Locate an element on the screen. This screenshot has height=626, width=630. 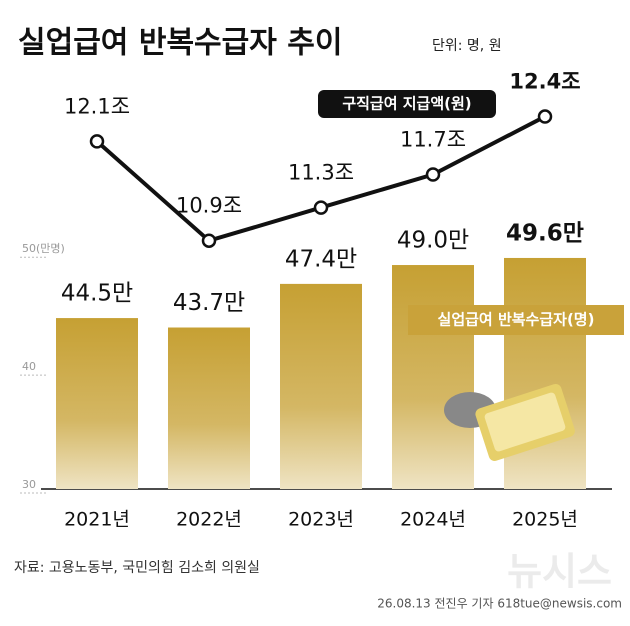
x-tick-label: 2022년 is located at coordinates (209, 520).